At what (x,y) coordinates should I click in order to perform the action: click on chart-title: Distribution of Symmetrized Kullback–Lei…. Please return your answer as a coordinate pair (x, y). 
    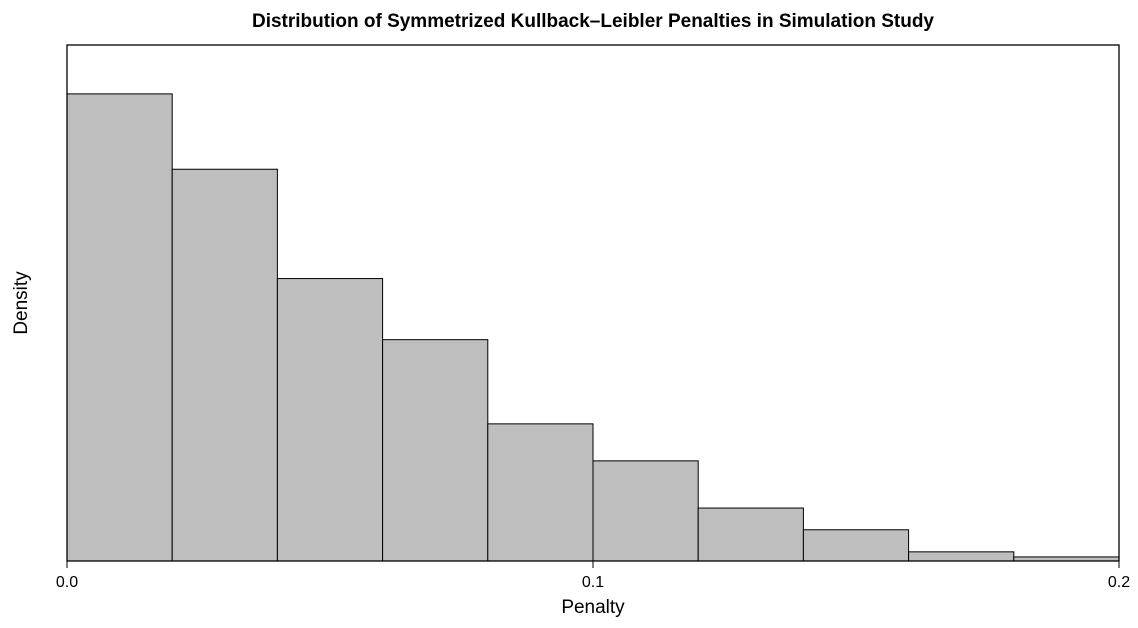
    Looking at the image, I should click on (593, 21).